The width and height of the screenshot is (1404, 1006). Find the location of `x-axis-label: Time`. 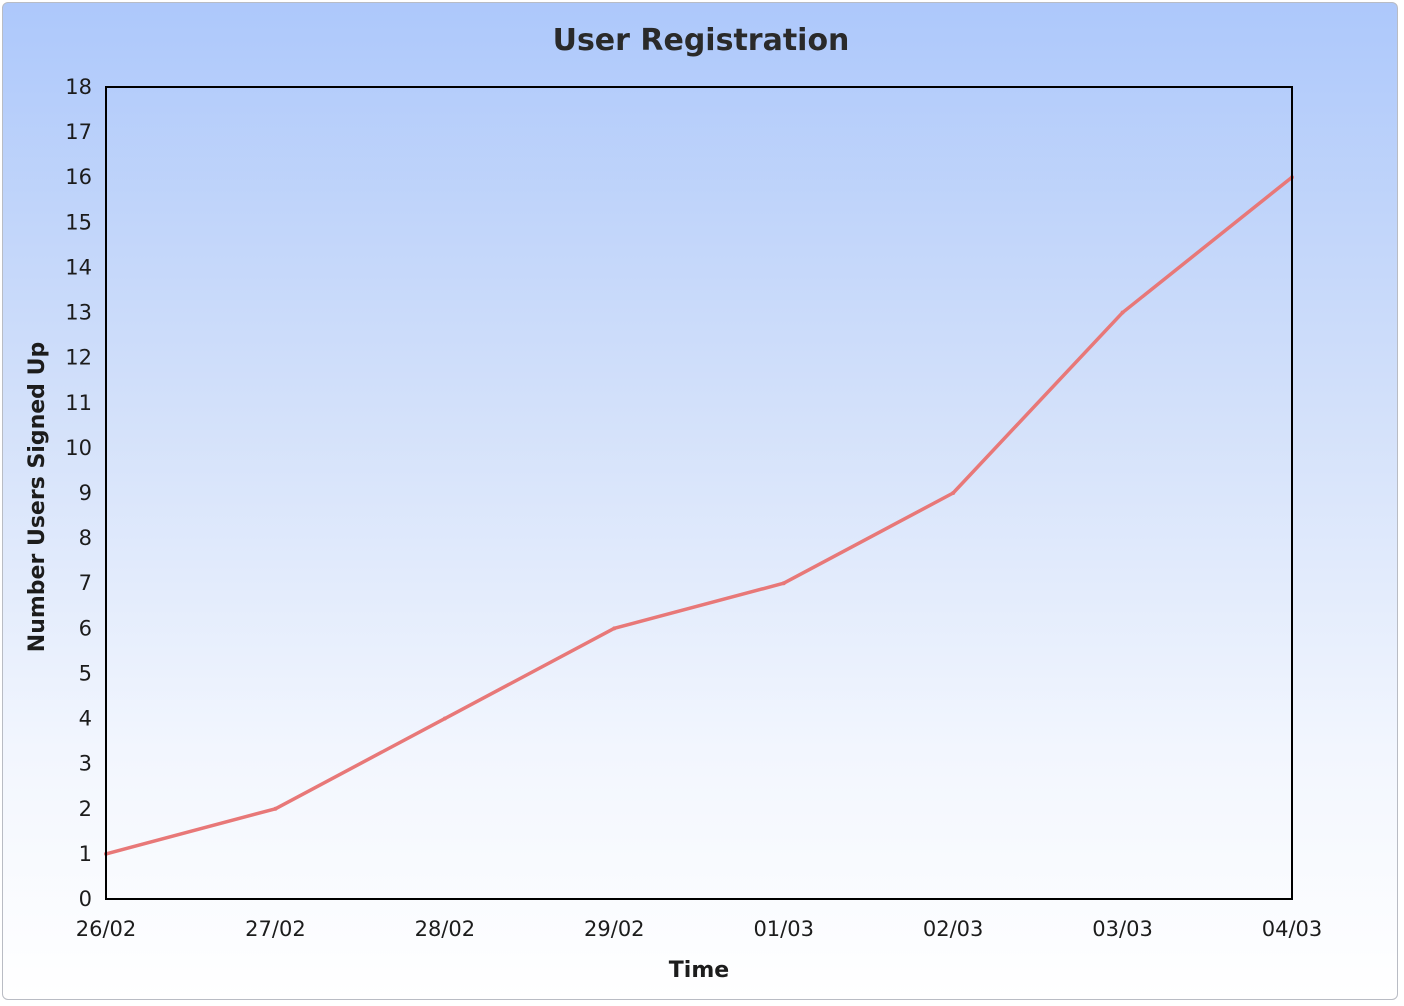

x-axis-label: Time is located at coordinates (699, 970).